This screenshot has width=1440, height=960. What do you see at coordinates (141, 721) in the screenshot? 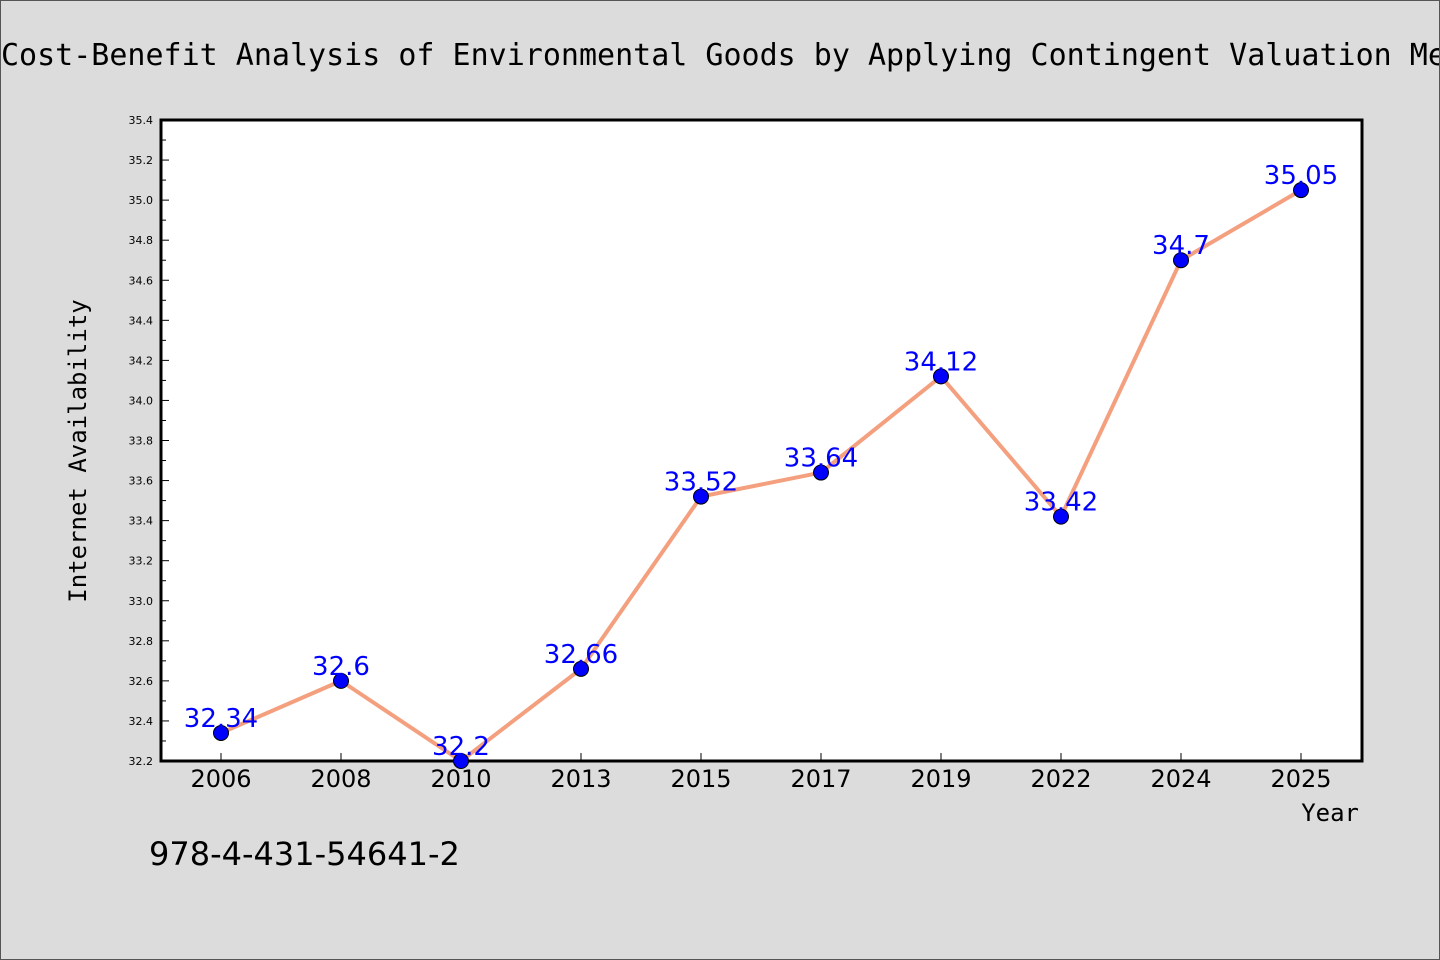
I see `y-tick-label: 32.4` at bounding box center [141, 721].